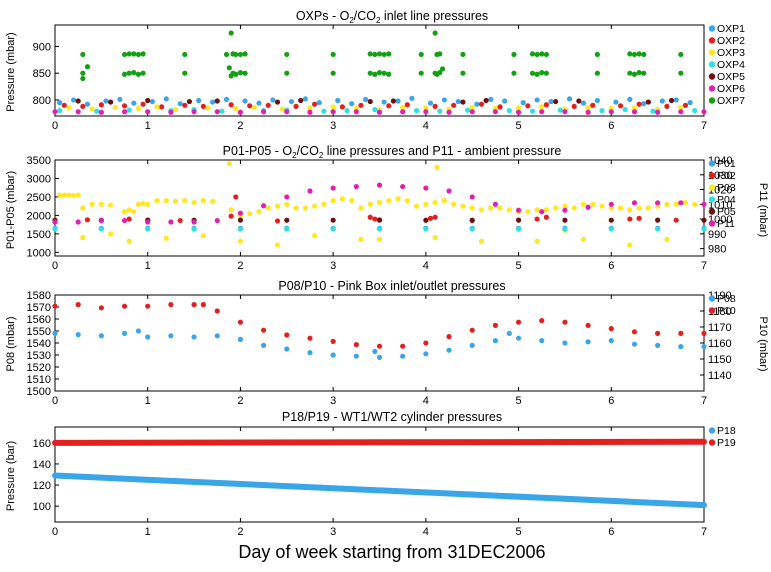 The width and height of the screenshot is (771, 572). I want to click on legend-marker-oxp4, so click(712, 64).